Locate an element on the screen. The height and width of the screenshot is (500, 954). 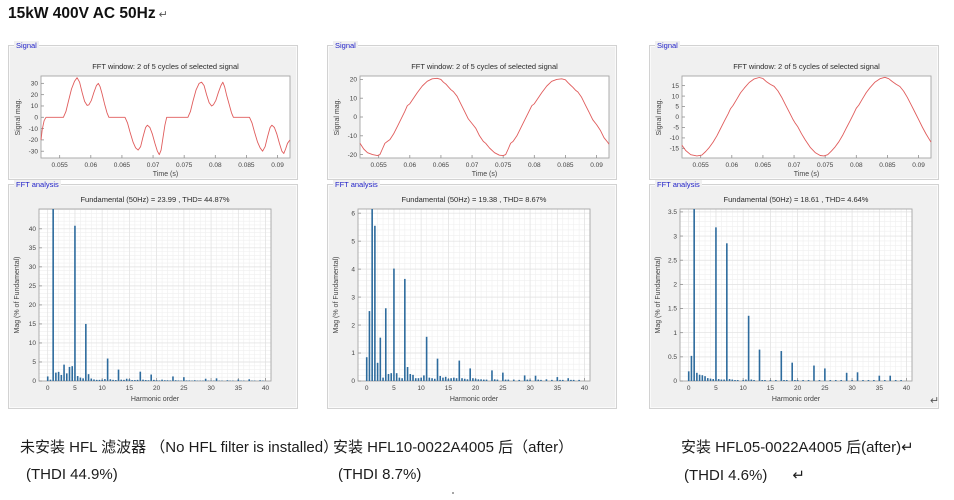
x-tick-label: 0.085 is located at coordinates (565, 165).